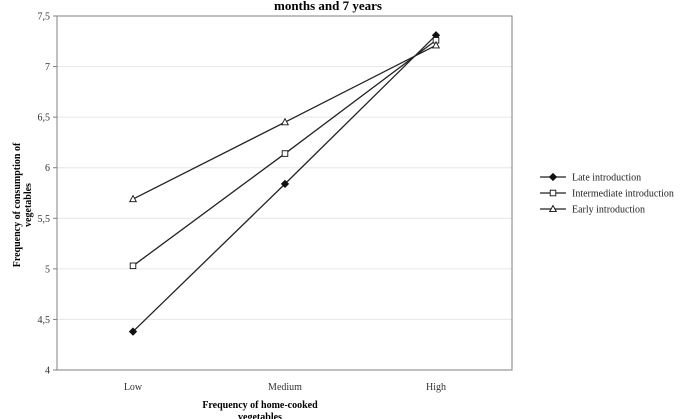  Describe the element at coordinates (47, 269) in the screenshot. I see `y-tick-label: 5` at that location.